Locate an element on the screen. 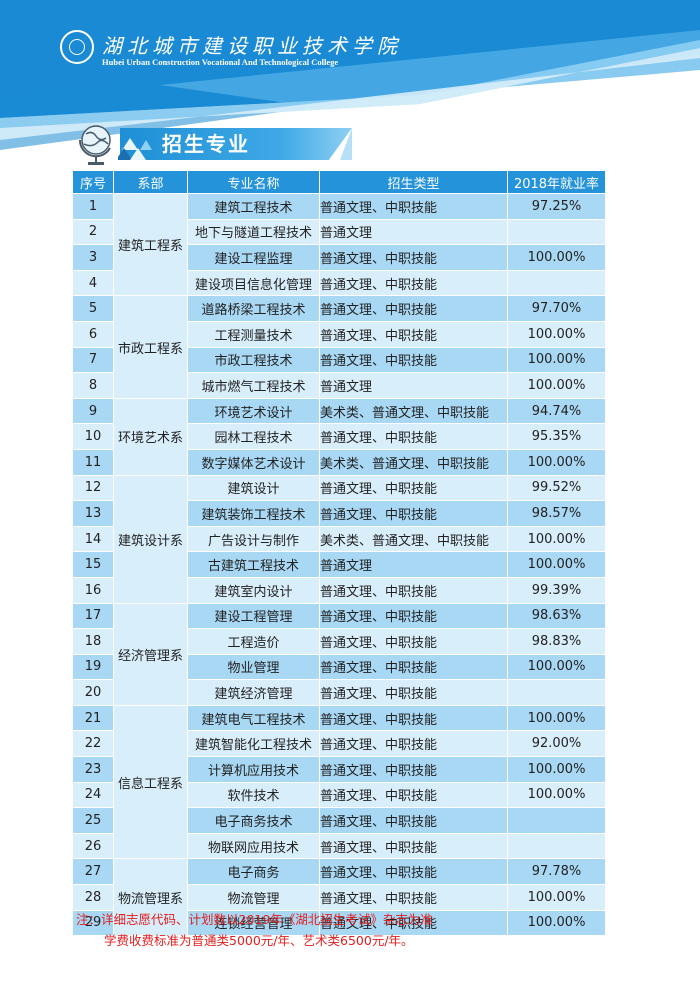  table-row: 2 地下与隧道工程技术 普通文理 is located at coordinates (339, 232).